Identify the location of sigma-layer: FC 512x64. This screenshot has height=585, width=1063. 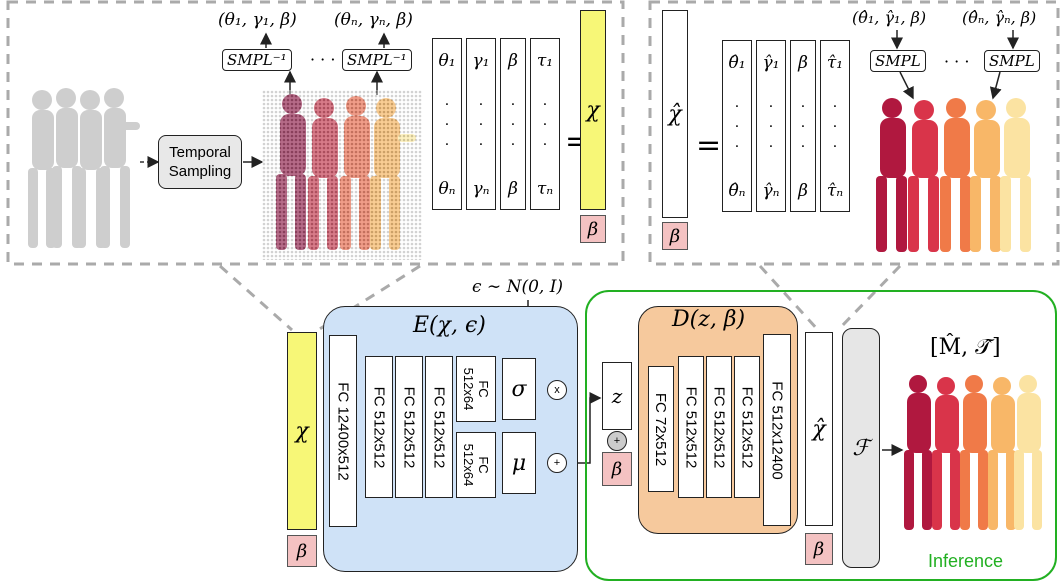
(476, 389).